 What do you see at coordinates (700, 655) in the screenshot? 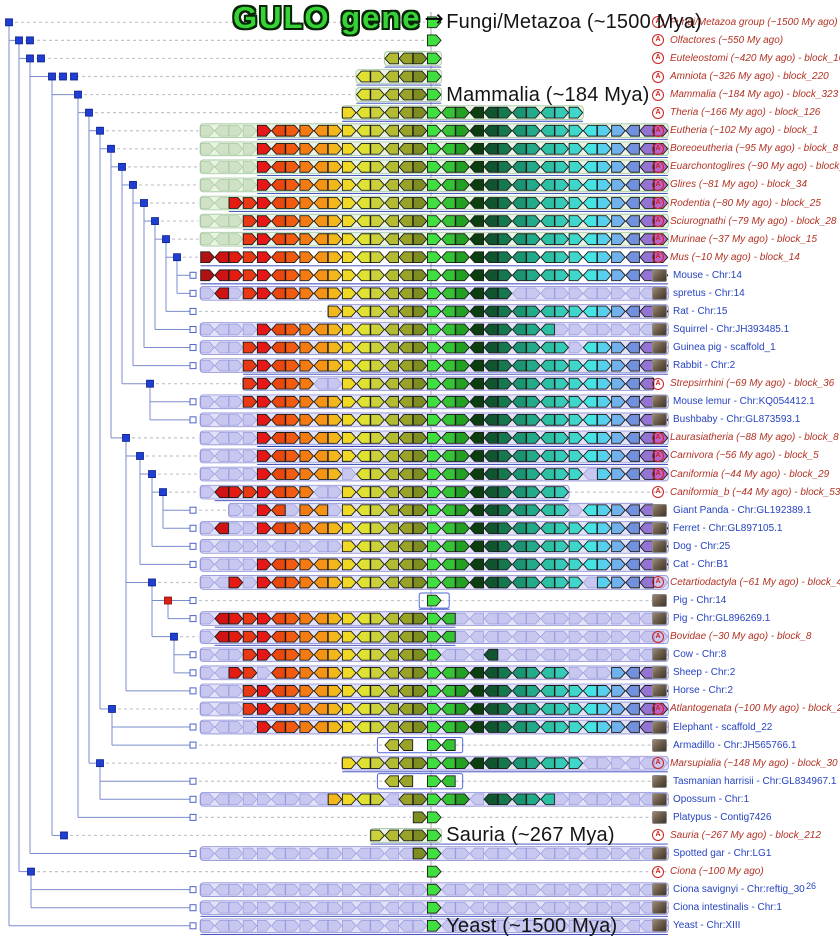
I see `row-label-text: Cow - Chr:8` at bounding box center [700, 655].